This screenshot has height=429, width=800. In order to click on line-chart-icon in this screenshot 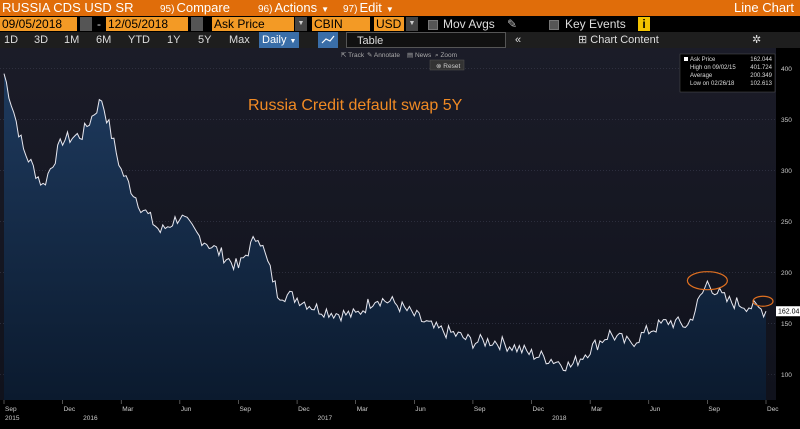, I will do `click(328, 40)`.